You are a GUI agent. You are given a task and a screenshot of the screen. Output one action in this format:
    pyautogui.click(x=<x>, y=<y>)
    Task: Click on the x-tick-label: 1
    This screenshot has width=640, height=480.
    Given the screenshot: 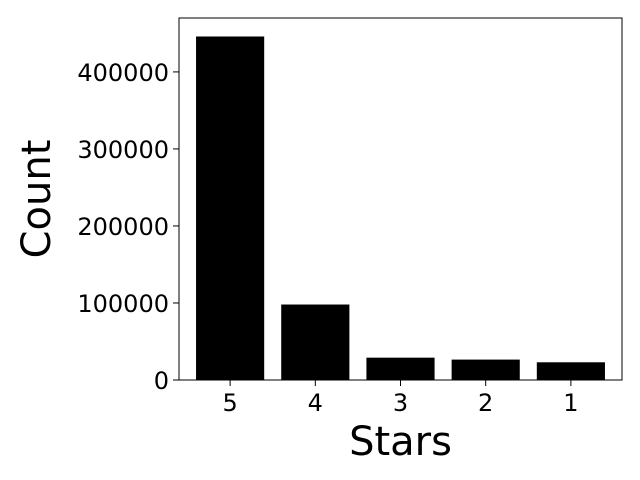 What is the action you would take?
    pyautogui.click(x=570, y=403)
    